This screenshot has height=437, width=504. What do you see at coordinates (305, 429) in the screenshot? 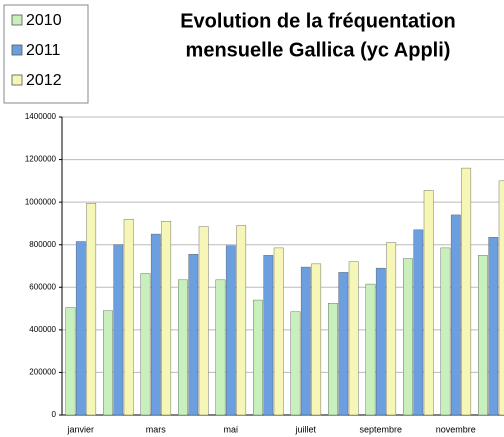
I see `x-tick-label: juillet` at bounding box center [305, 429].